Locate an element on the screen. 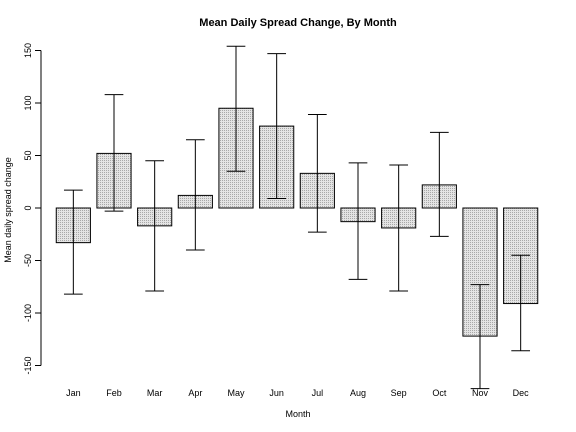 Image resolution: width=576 pixels, height=432 pixels. x-tick-label-mar: Mar is located at coordinates (155, 393).